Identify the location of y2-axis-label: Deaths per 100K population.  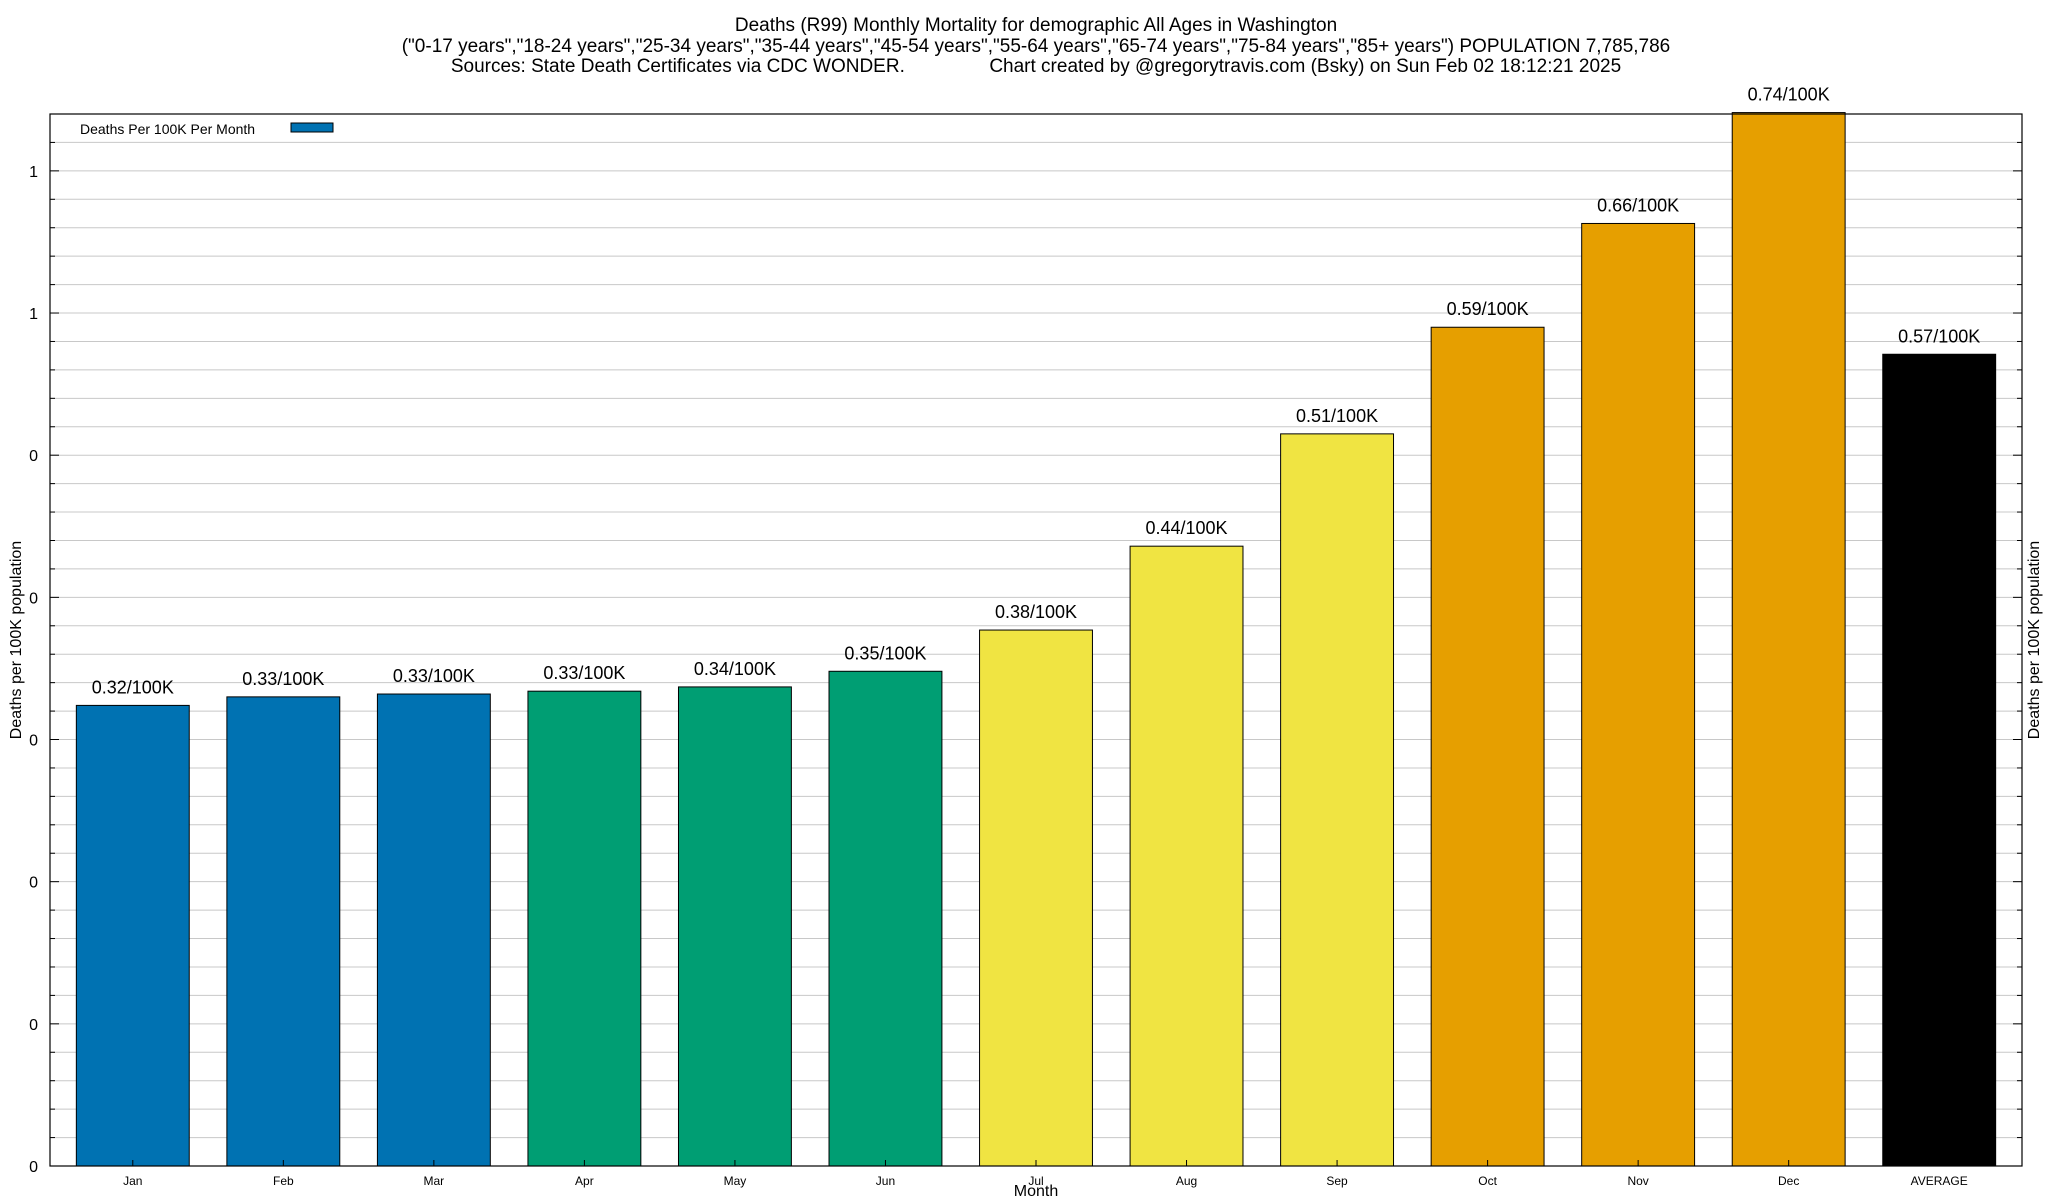
(2034, 640).